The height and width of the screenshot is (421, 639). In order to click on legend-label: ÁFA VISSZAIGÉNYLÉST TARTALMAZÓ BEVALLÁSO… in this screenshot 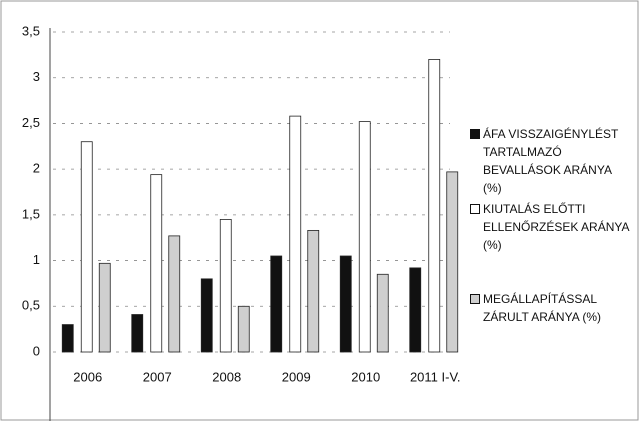, I will do `click(551, 161)`.